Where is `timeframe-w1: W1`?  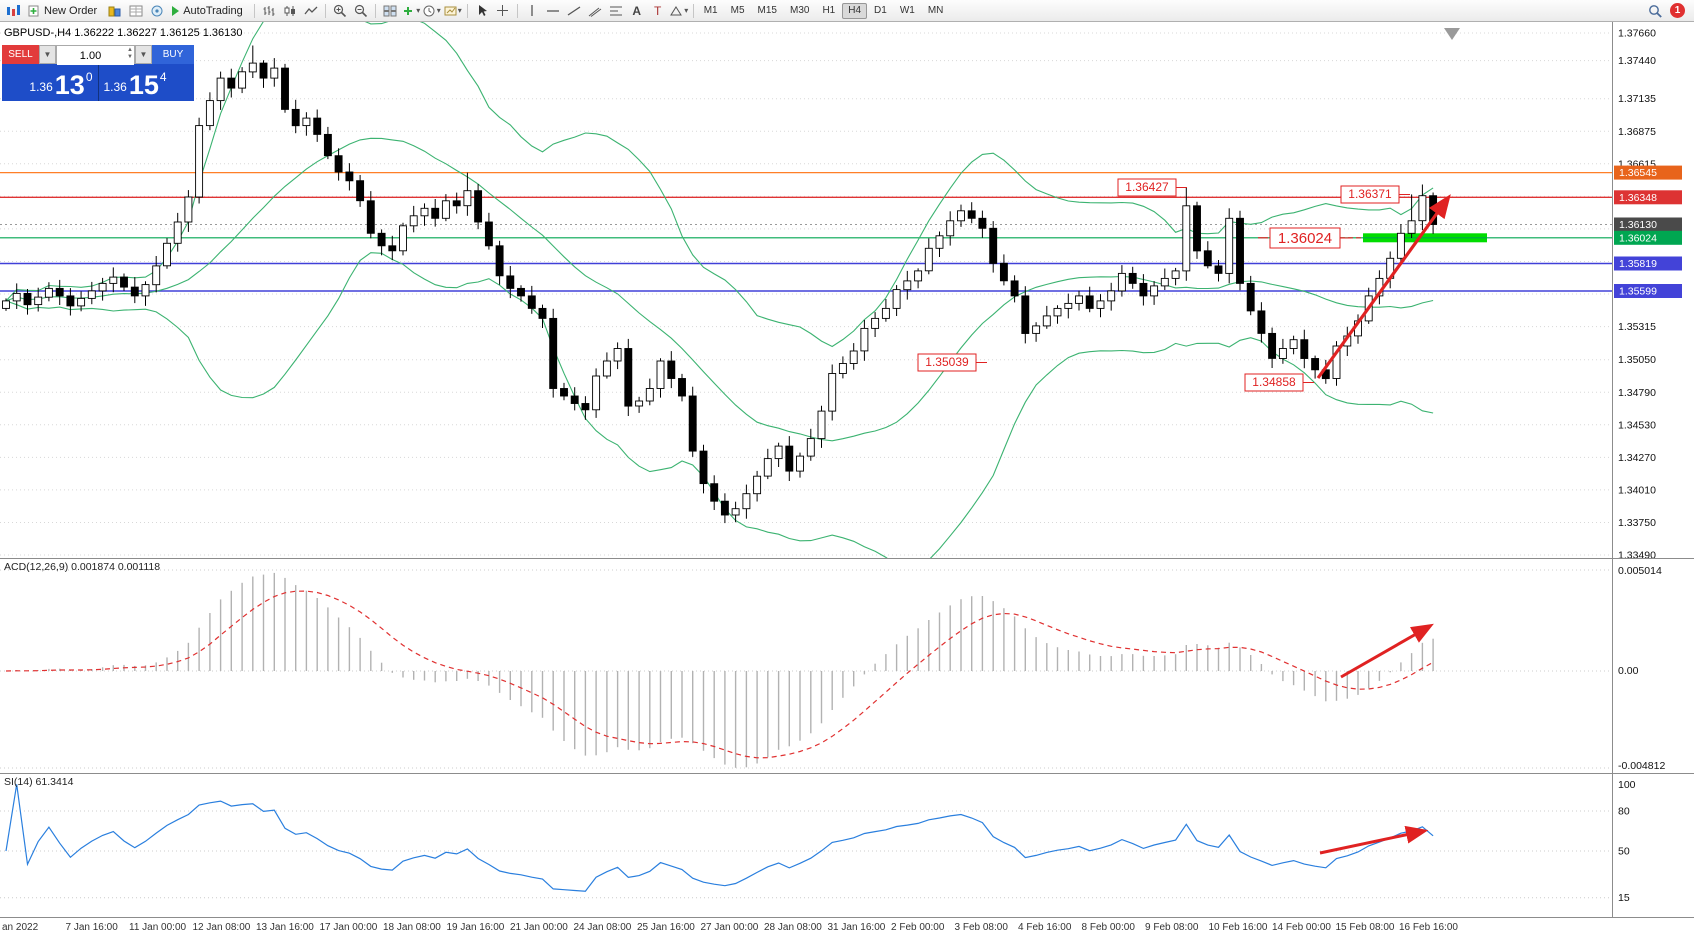 timeframe-w1: W1 is located at coordinates (907, 10).